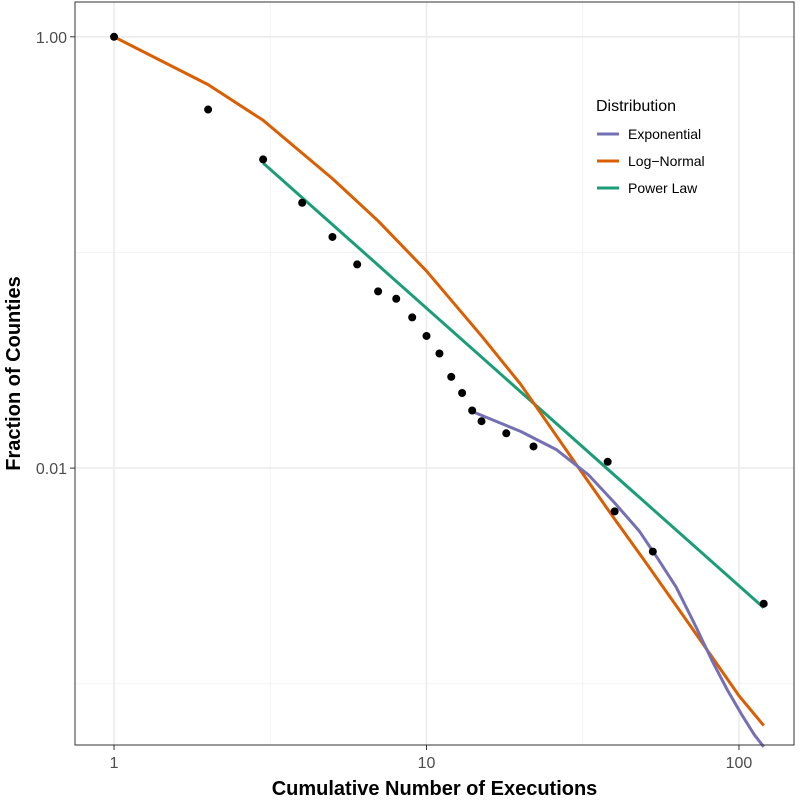 The width and height of the screenshot is (800, 800). I want to click on legend-label: Exponential, so click(664, 134).